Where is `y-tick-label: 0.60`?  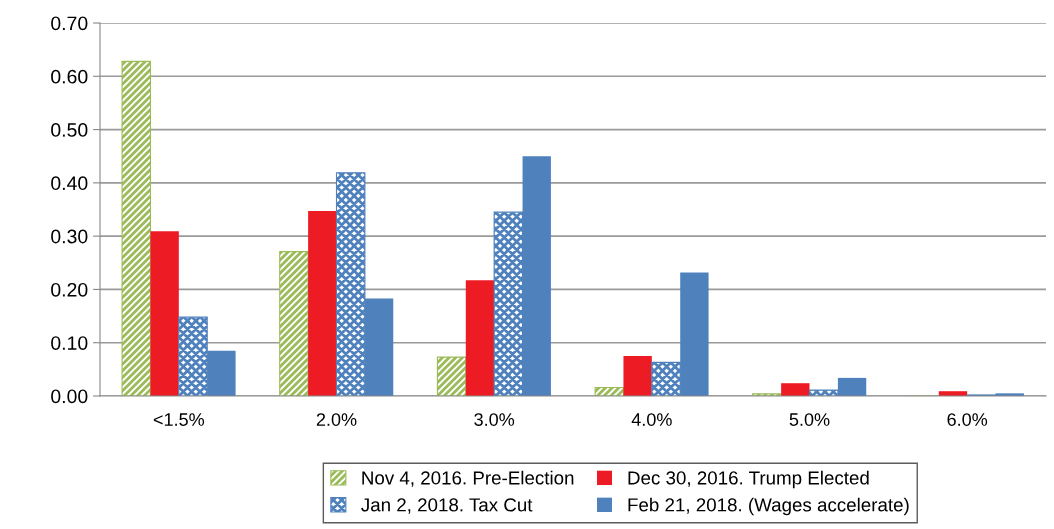 y-tick-label: 0.60 is located at coordinates (69, 76).